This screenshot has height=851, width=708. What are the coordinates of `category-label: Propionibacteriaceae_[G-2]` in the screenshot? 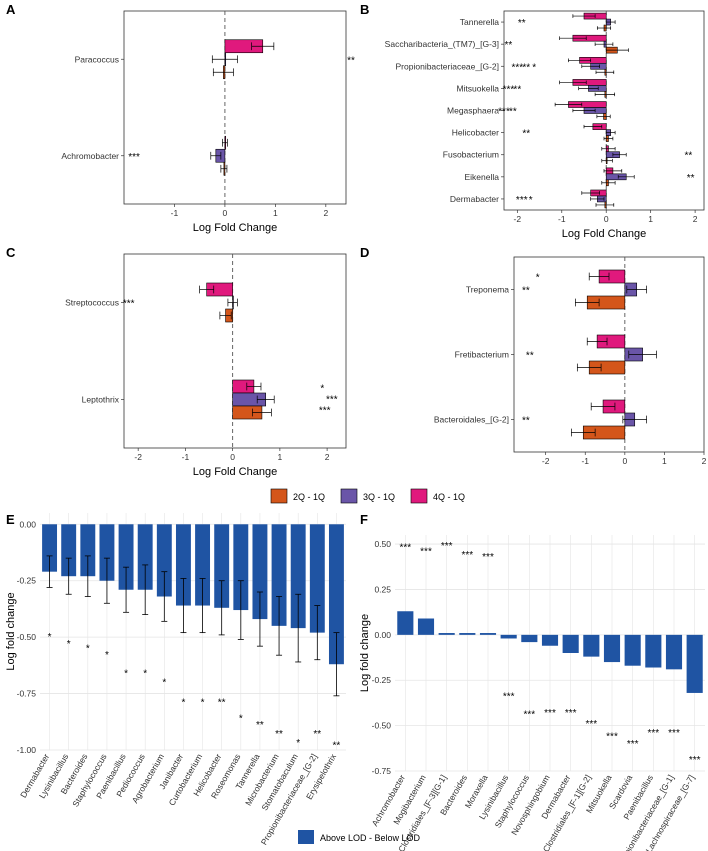 It's located at (447, 66).